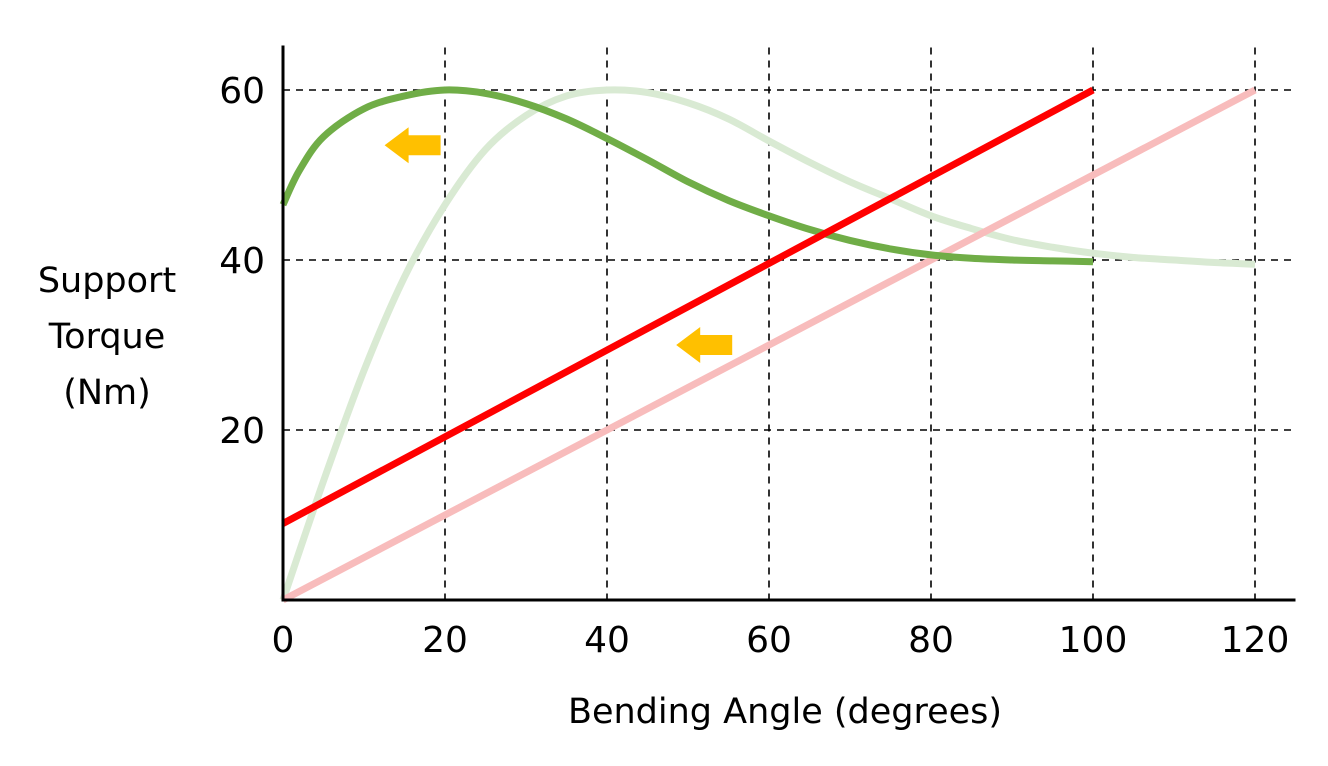 This screenshot has width=1328, height=766. What do you see at coordinates (785, 712) in the screenshot?
I see `x-axis-title: Bending Angle (degrees)` at bounding box center [785, 712].